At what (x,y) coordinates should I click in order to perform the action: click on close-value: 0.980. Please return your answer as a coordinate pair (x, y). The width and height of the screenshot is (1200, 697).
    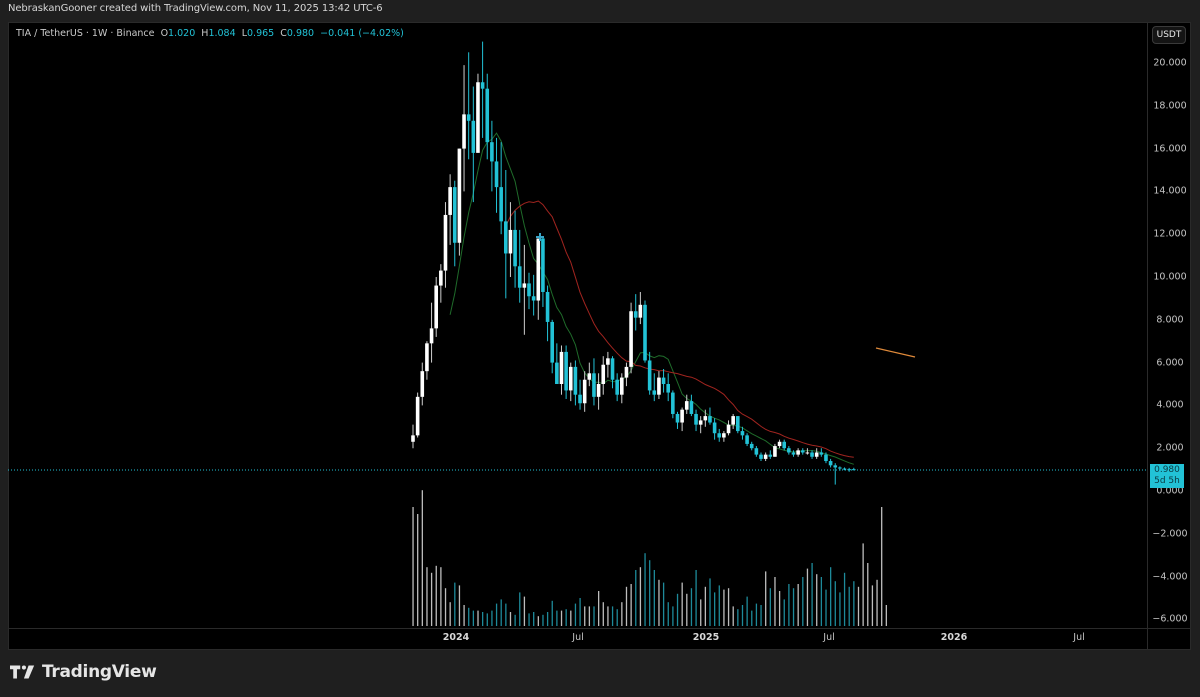
    Looking at the image, I should click on (300, 33).